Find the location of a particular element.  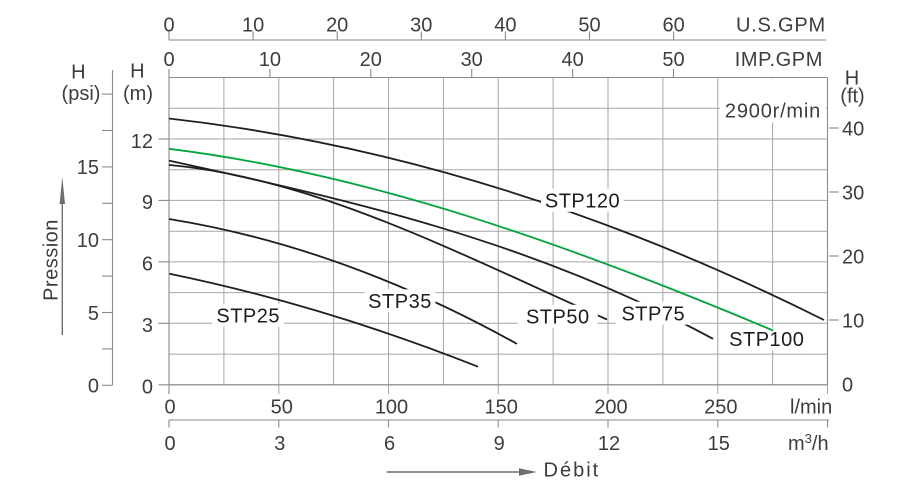

svg-text: STP100 is located at coordinates (766, 340).